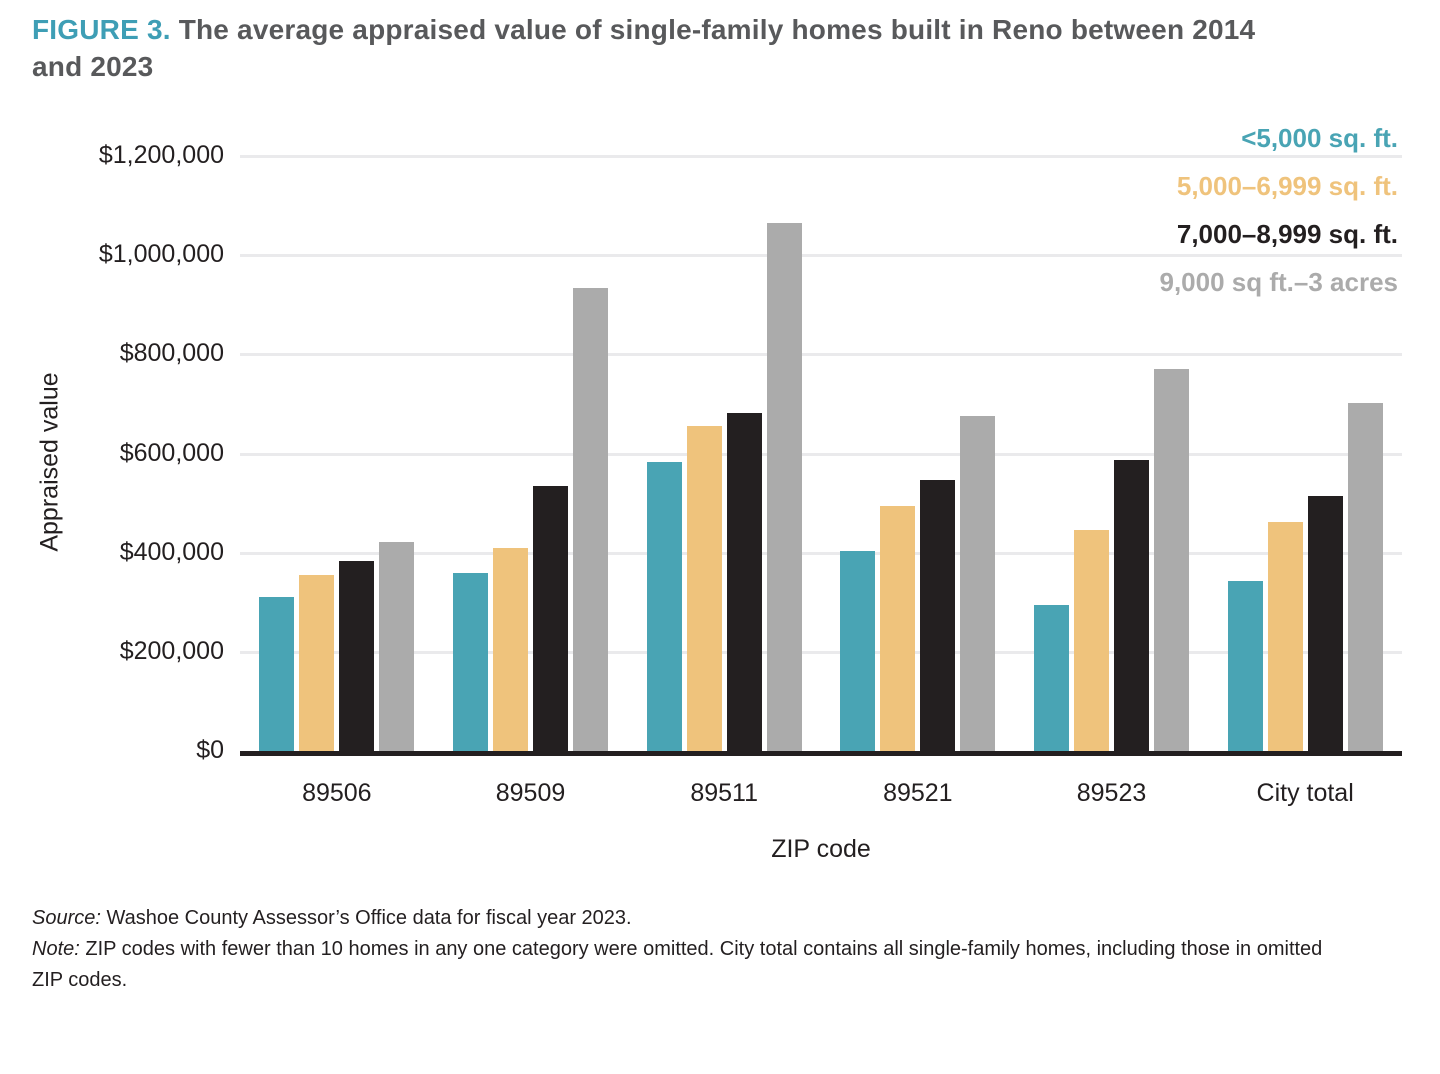  Describe the element at coordinates (56, 949) in the screenshot. I see `note-label: Note:` at that location.